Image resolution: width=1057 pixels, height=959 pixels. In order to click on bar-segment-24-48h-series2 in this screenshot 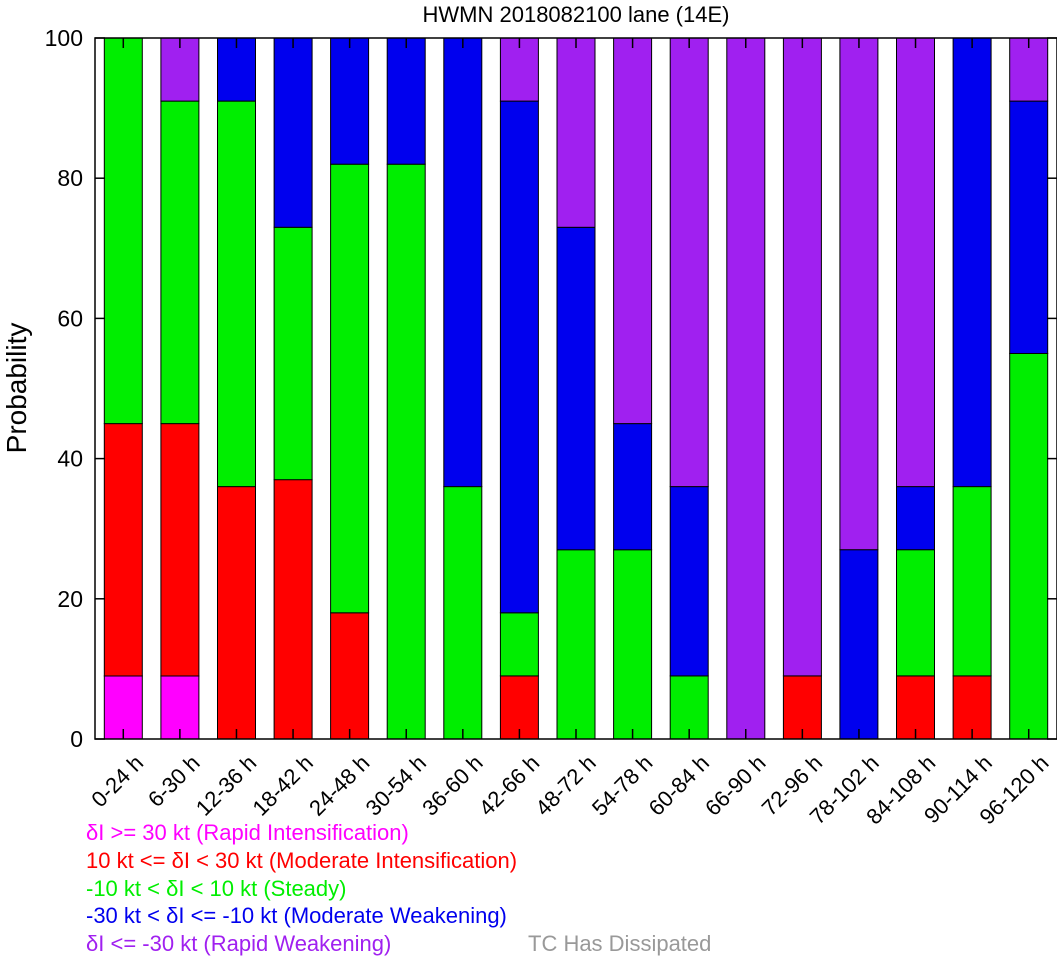, I will do `click(350, 388)`.